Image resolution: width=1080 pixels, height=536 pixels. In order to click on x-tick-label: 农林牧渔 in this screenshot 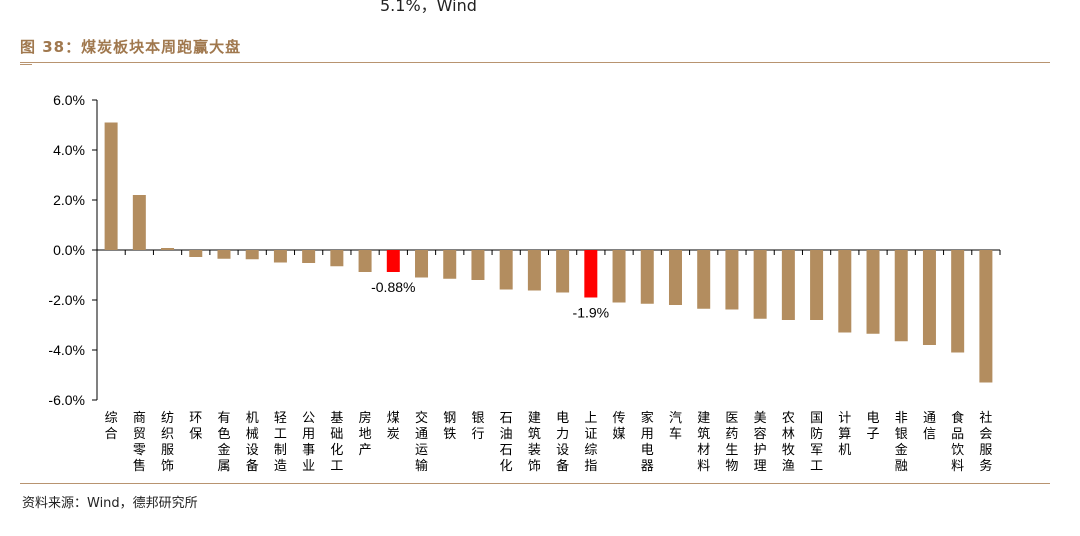, I will do `click(788, 441)`.